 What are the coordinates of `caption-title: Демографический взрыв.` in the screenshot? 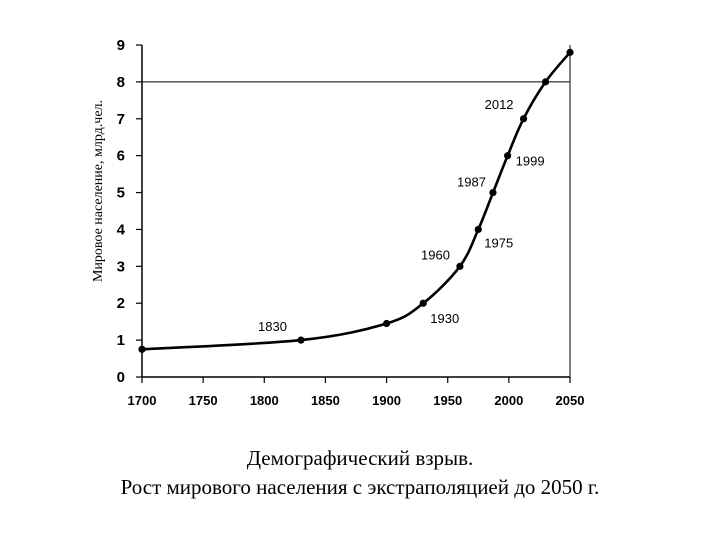 It's located at (360, 458).